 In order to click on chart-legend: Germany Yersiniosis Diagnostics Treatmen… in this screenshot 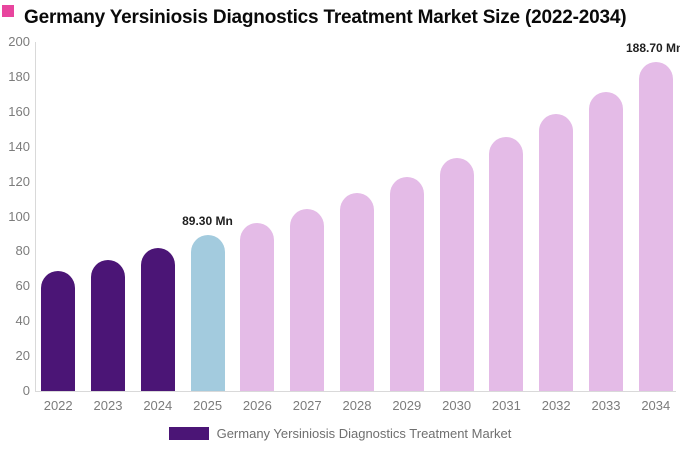, I will do `click(340, 433)`.